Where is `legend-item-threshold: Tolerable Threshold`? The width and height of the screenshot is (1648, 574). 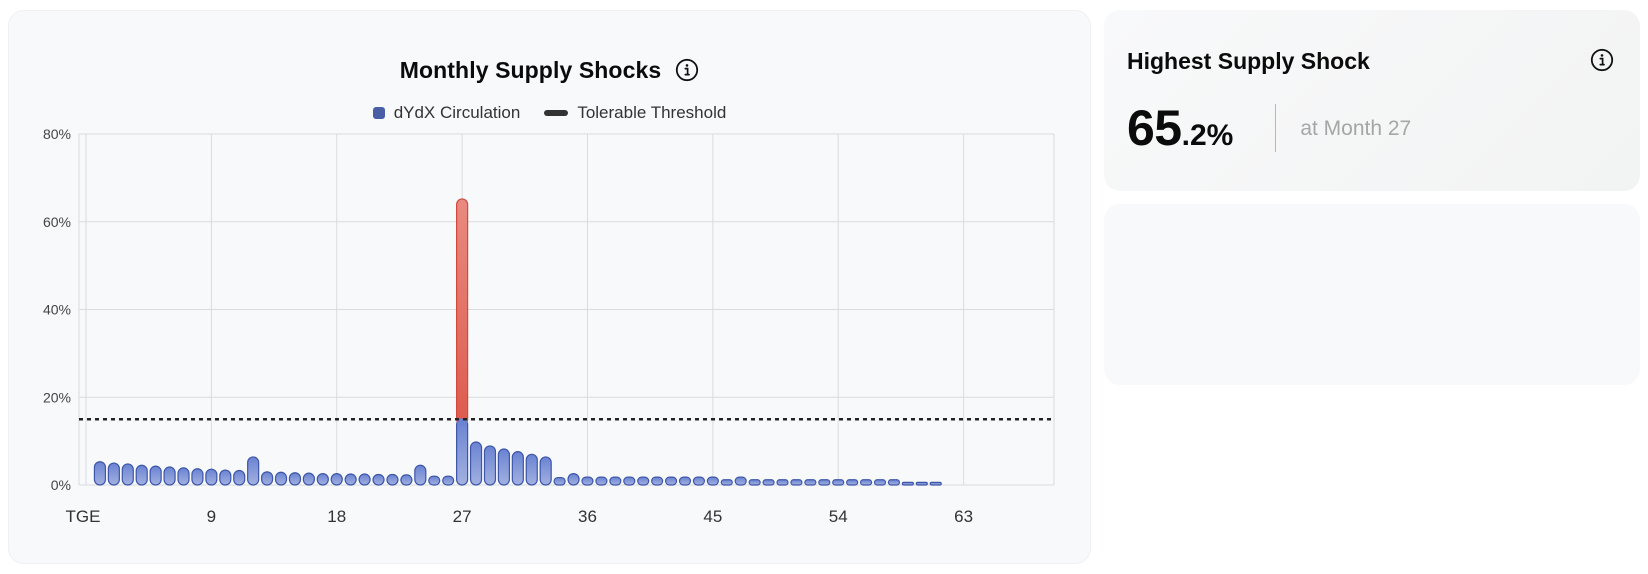 legend-item-threshold: Tolerable Threshold is located at coordinates (635, 113).